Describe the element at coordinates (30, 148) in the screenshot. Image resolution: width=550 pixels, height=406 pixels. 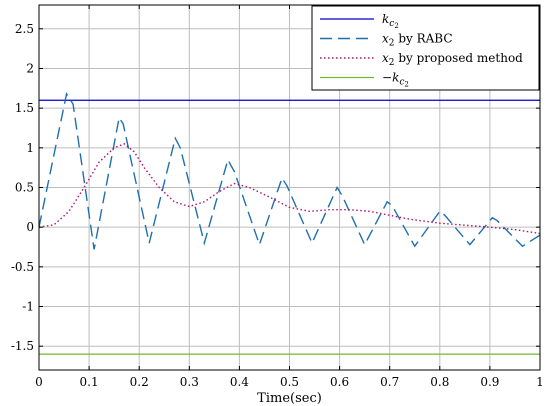
I see `y-tick-label: 1` at that location.